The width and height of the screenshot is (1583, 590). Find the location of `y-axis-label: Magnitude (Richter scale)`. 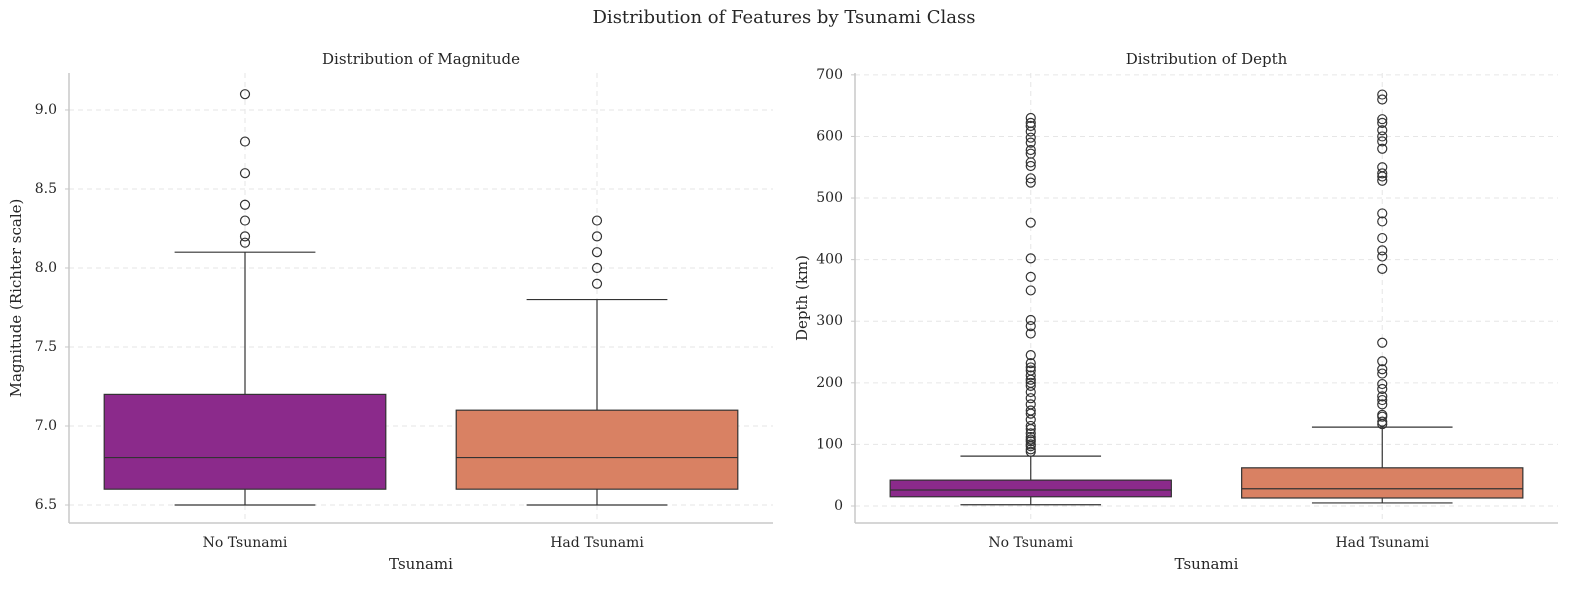

y-axis-label: Magnitude (Richter scale) is located at coordinates (16, 298).